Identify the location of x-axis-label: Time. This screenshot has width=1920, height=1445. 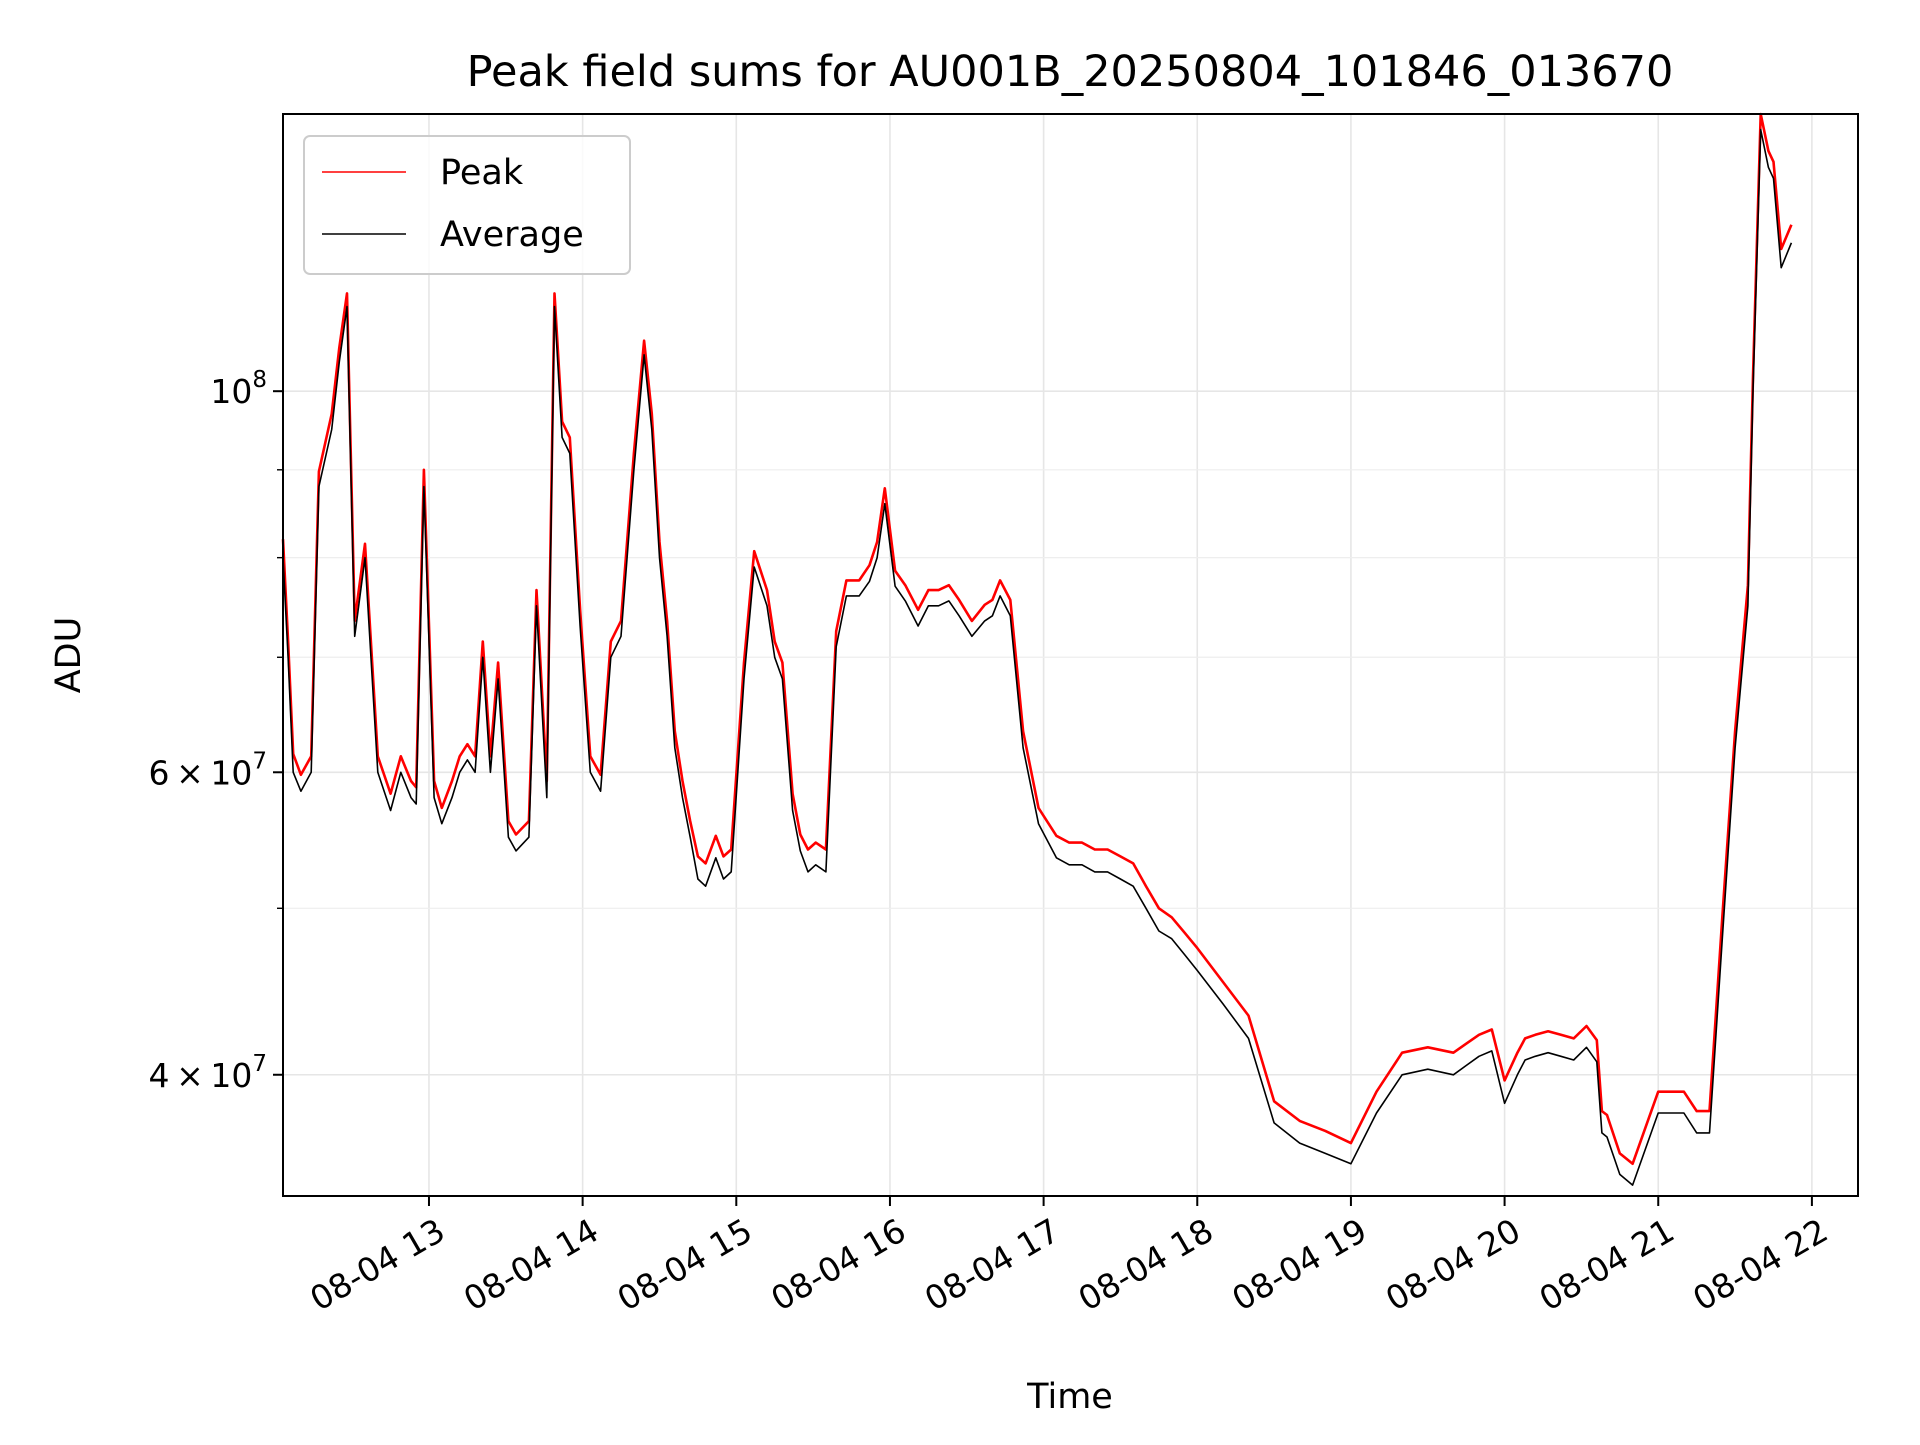
(1069, 1397).